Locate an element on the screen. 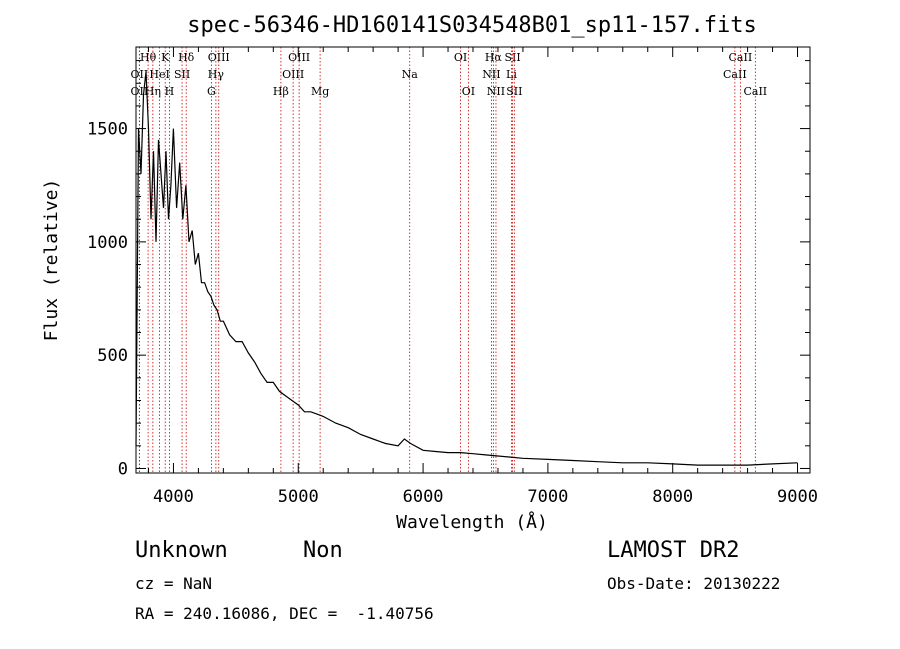 The width and height of the screenshot is (900, 649). marker-label-17: OI is located at coordinates (460, 57).